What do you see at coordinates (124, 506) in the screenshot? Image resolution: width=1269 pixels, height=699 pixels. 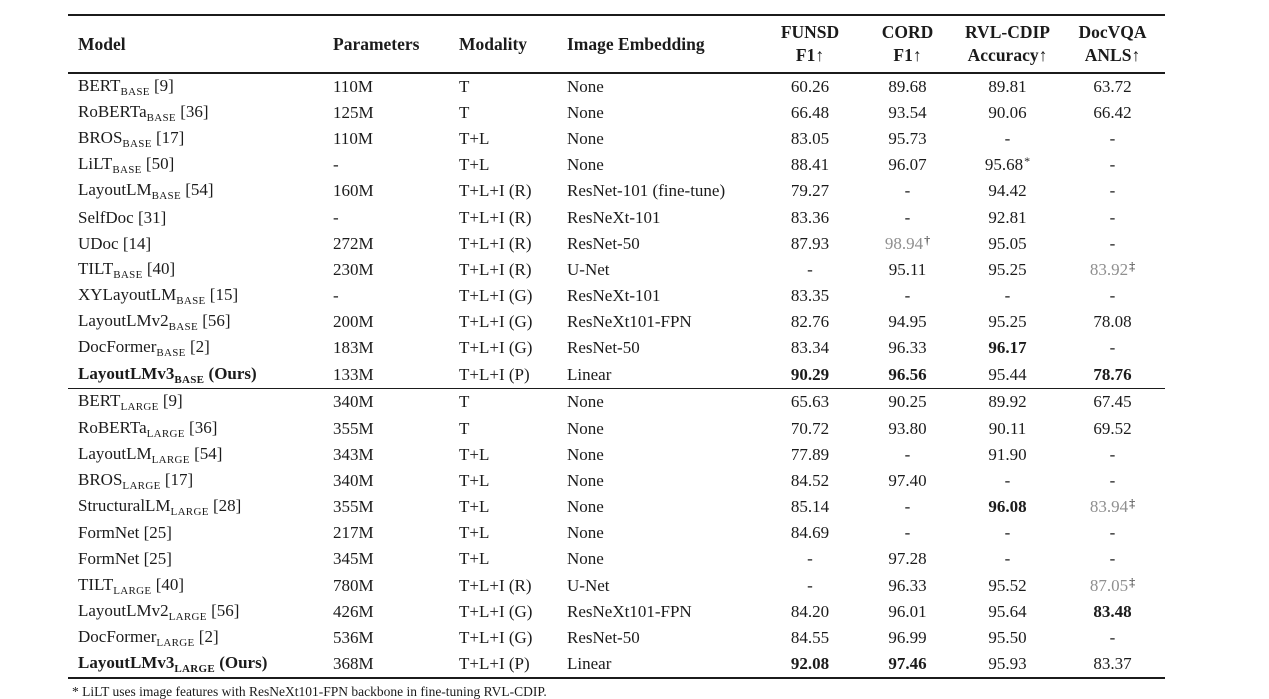 I see `model-name: StructuralLM` at bounding box center [124, 506].